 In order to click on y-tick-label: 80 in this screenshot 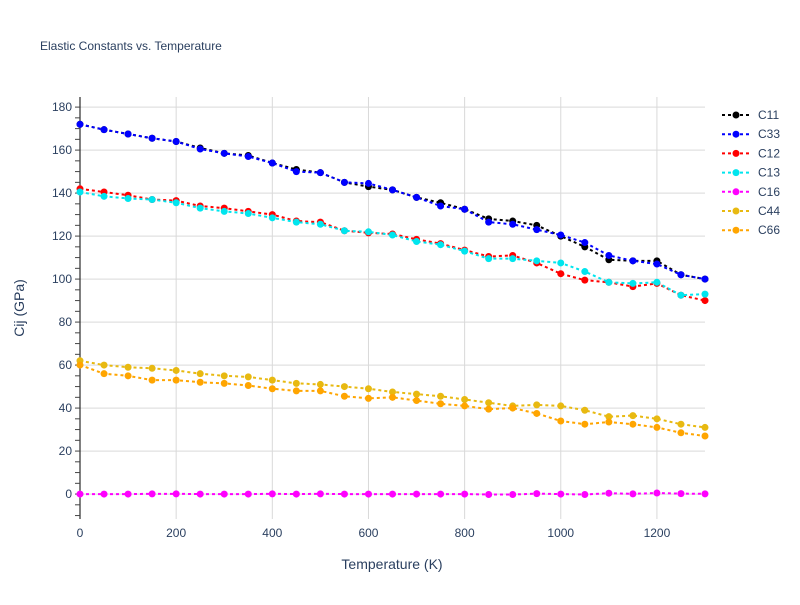, I will do `click(66, 322)`.